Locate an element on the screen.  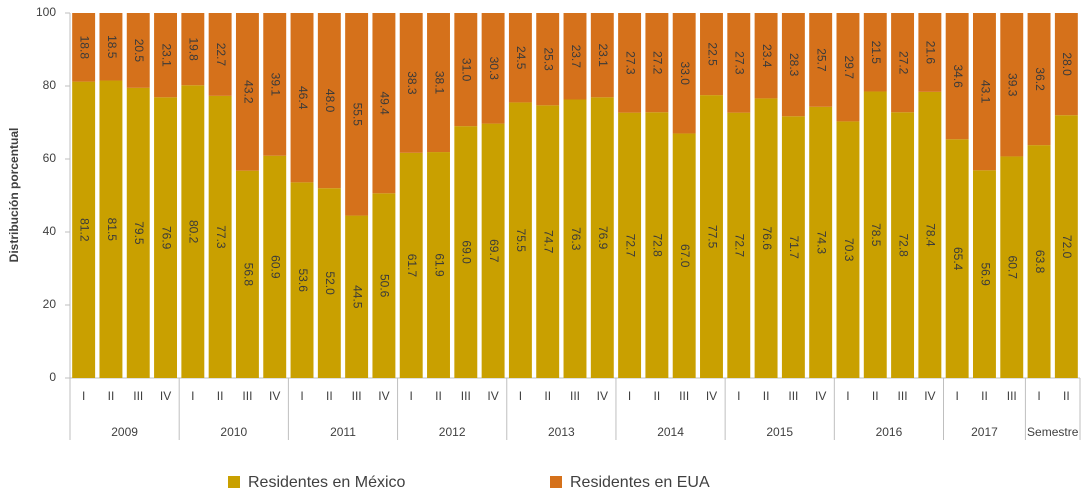
value-label: 39.1 is located at coordinates (276, 85).